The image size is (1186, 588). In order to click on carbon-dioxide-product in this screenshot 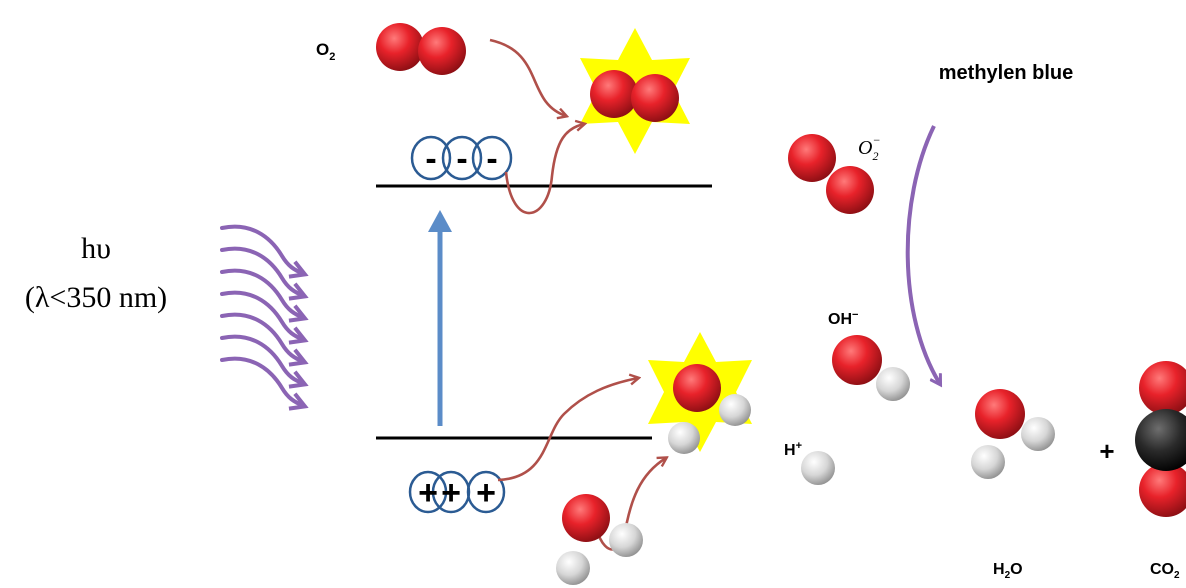, I will do `click(1160, 439)`.